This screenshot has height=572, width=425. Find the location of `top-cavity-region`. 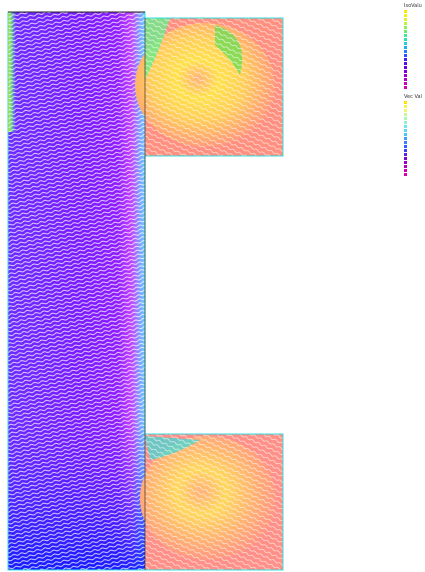

top-cavity-region is located at coordinates (209, 87).